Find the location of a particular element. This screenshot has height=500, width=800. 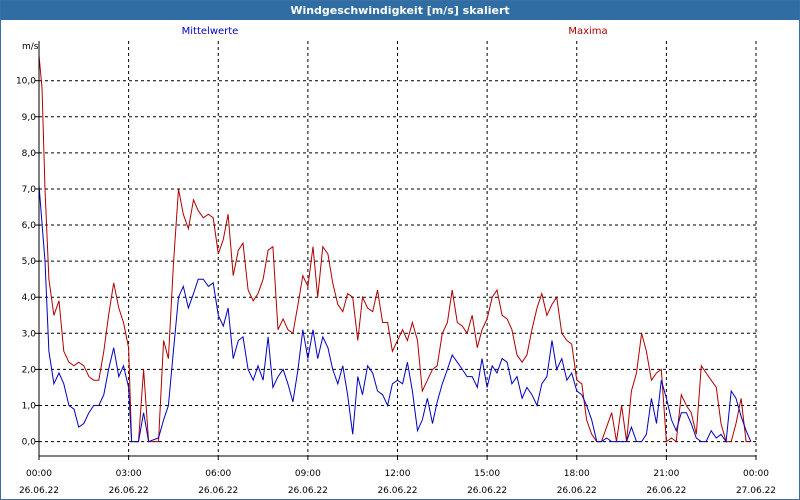

x-tick-time: 15:00 is located at coordinates (487, 474).